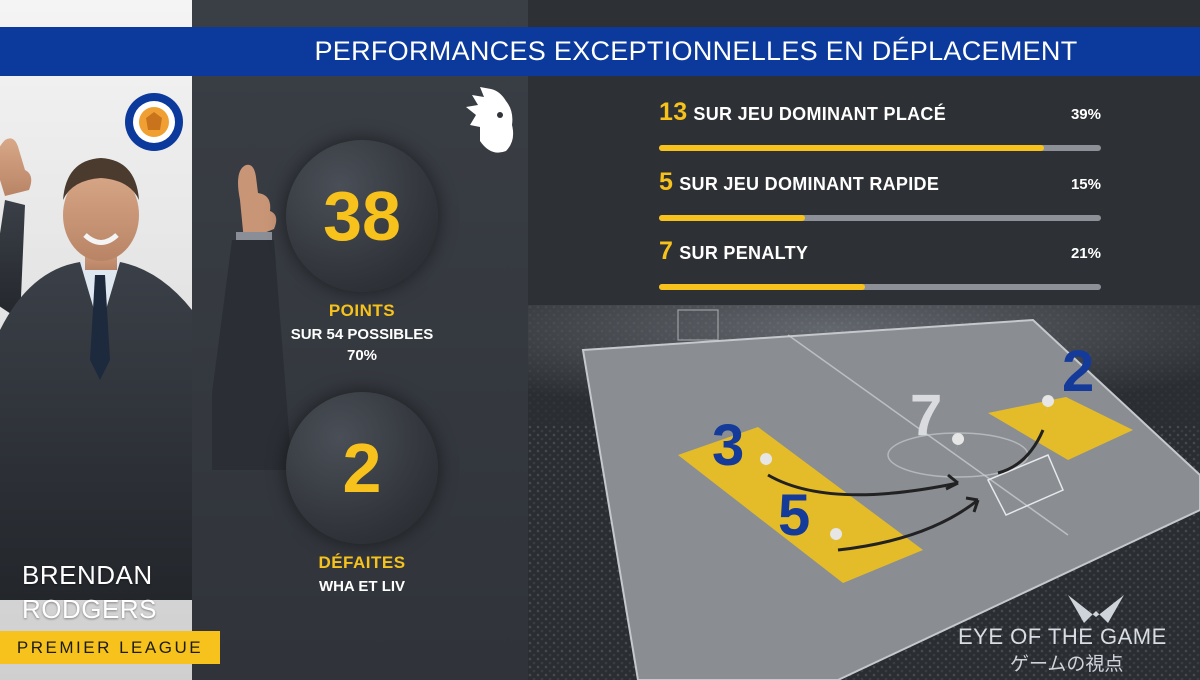 Image resolution: width=1200 pixels, height=680 pixels. I want to click on goal-type-count: 13, so click(673, 112).